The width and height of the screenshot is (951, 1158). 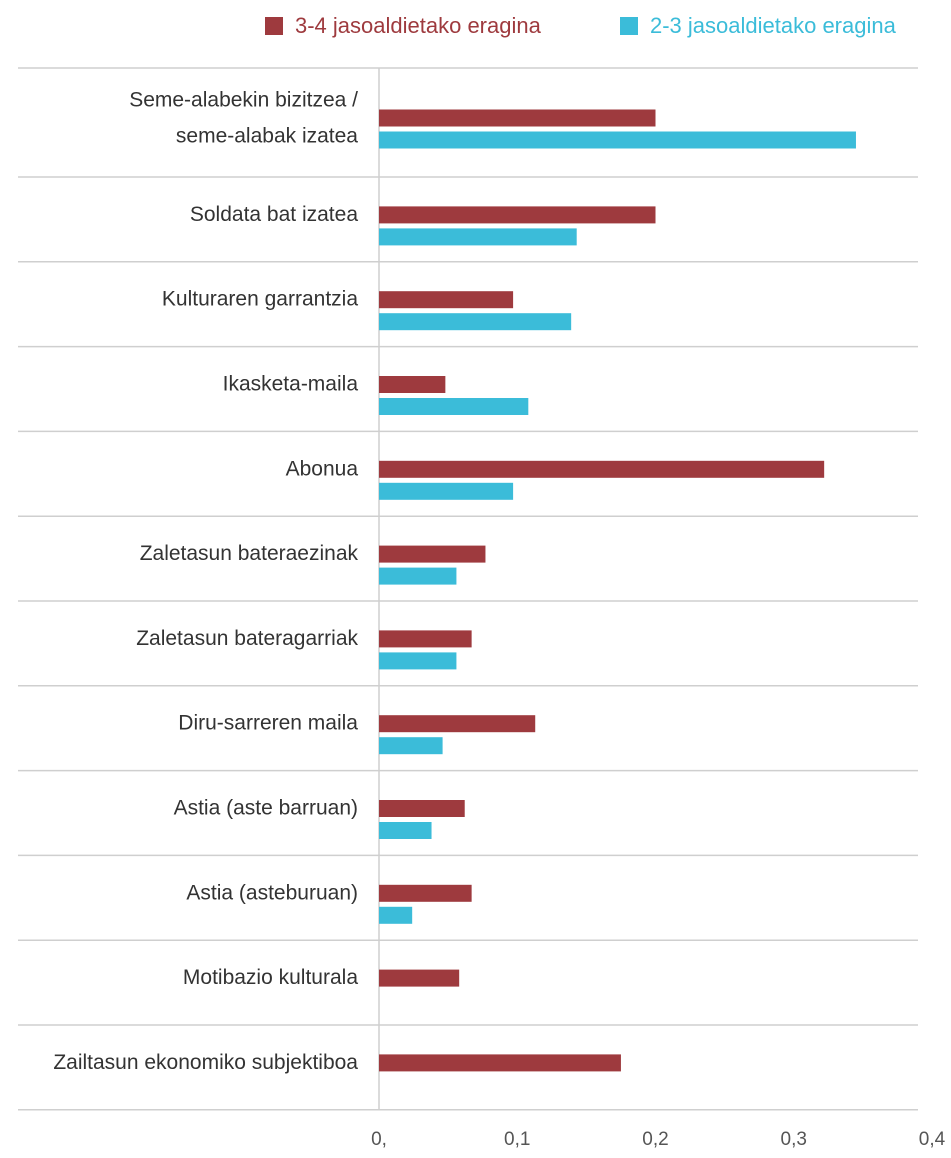 I want to click on y-tick-label: Zaletasun bateragarriak, so click(x=247, y=638).